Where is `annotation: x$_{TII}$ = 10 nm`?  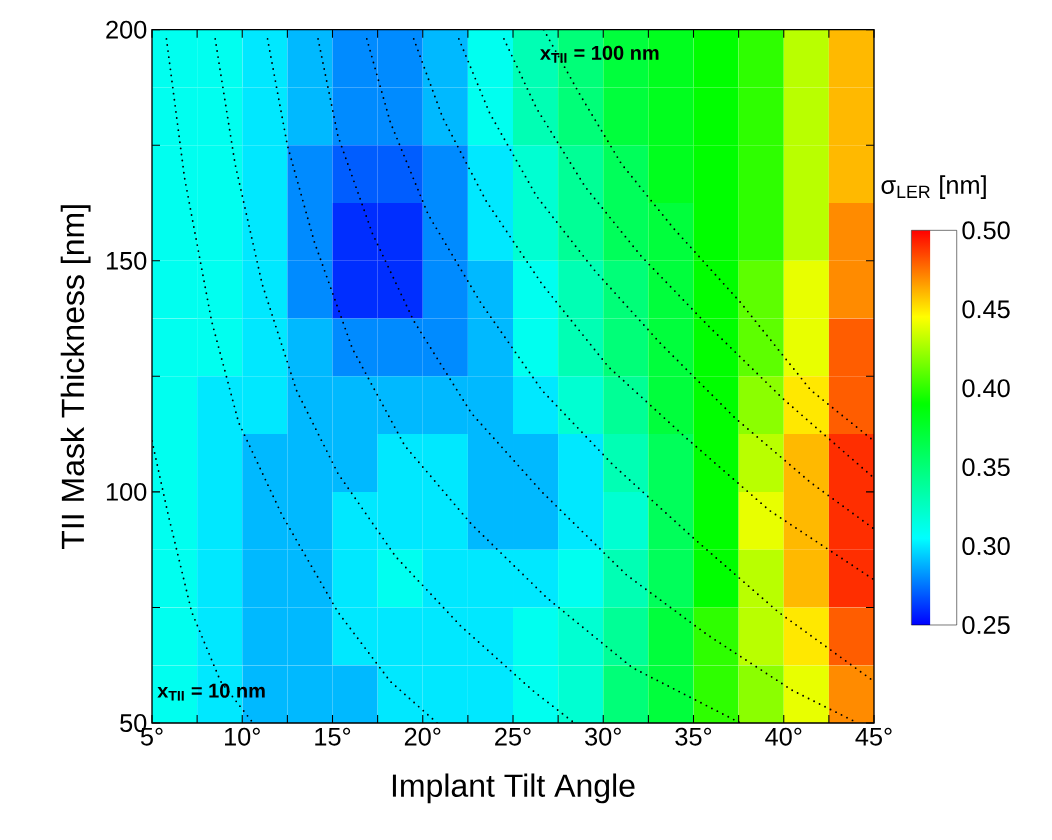
annotation: x$_{TII}$ = 10 nm is located at coordinates (211, 692).